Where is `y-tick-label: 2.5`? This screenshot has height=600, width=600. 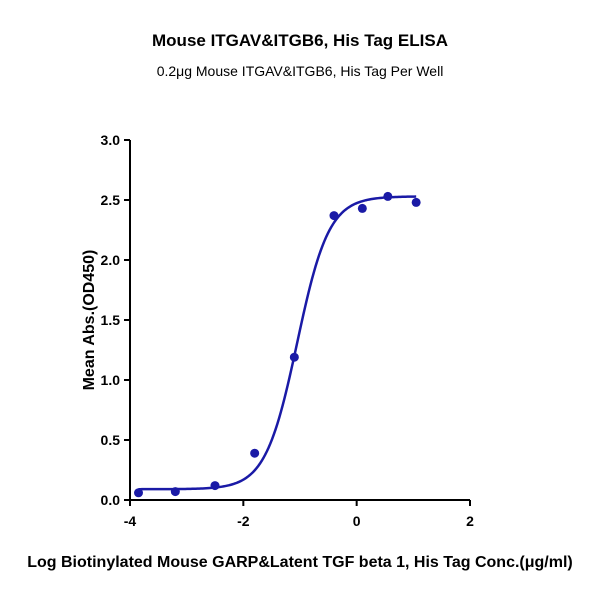 y-tick-label: 2.5 is located at coordinates (111, 200).